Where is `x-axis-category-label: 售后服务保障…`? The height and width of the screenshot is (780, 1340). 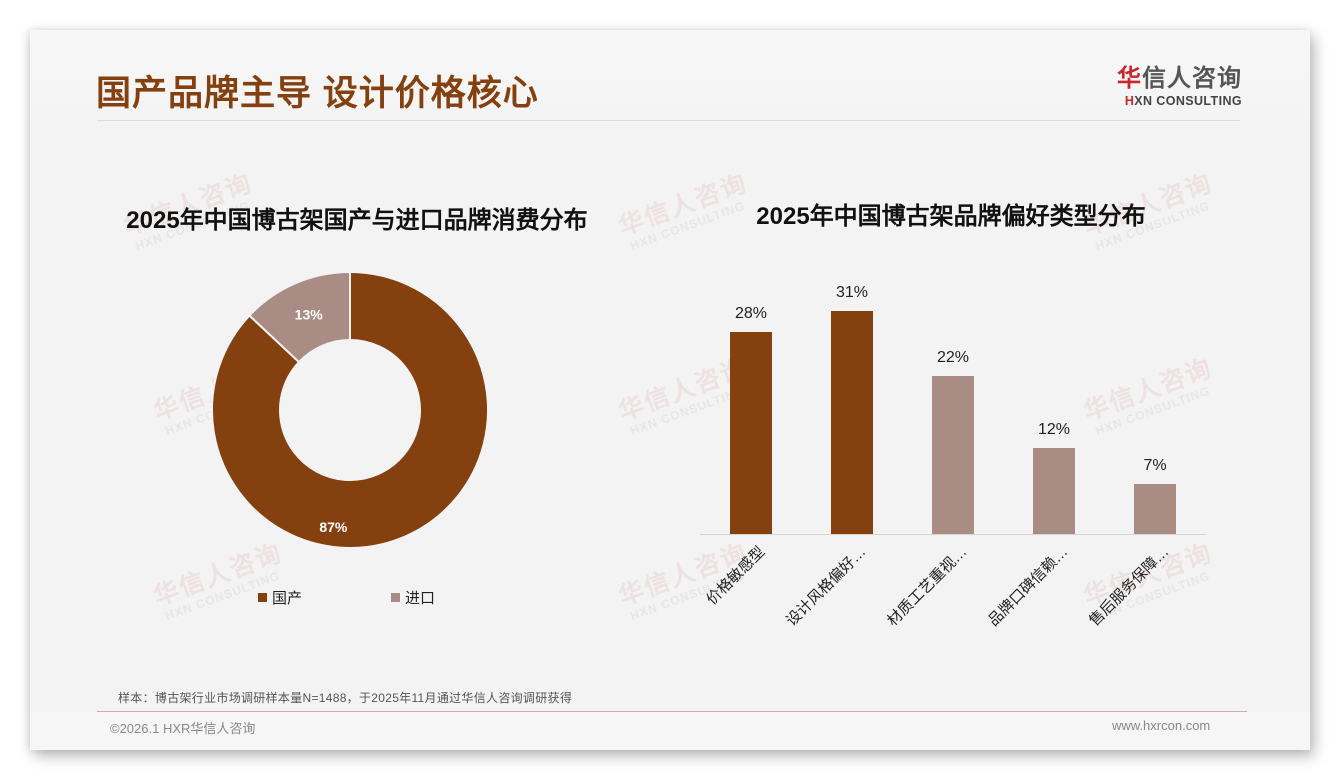
x-axis-category-label: 售后服务保障… is located at coordinates (1129, 586).